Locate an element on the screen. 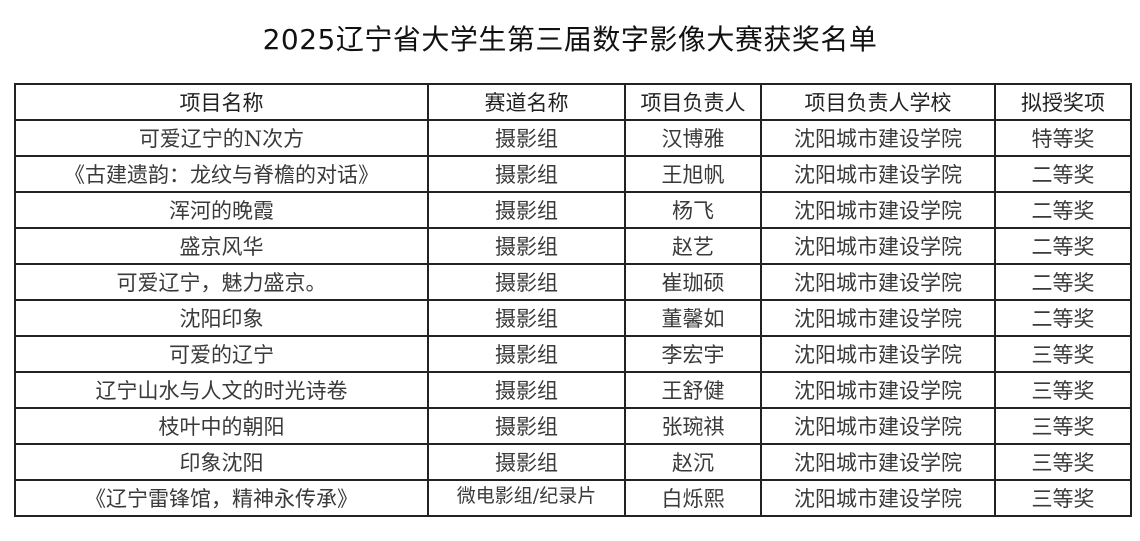 The image size is (1140, 541). table-row: 印象沈阳 摄影组 赵沉 沈阳城市建设学院 三等奖 is located at coordinates (573, 462).